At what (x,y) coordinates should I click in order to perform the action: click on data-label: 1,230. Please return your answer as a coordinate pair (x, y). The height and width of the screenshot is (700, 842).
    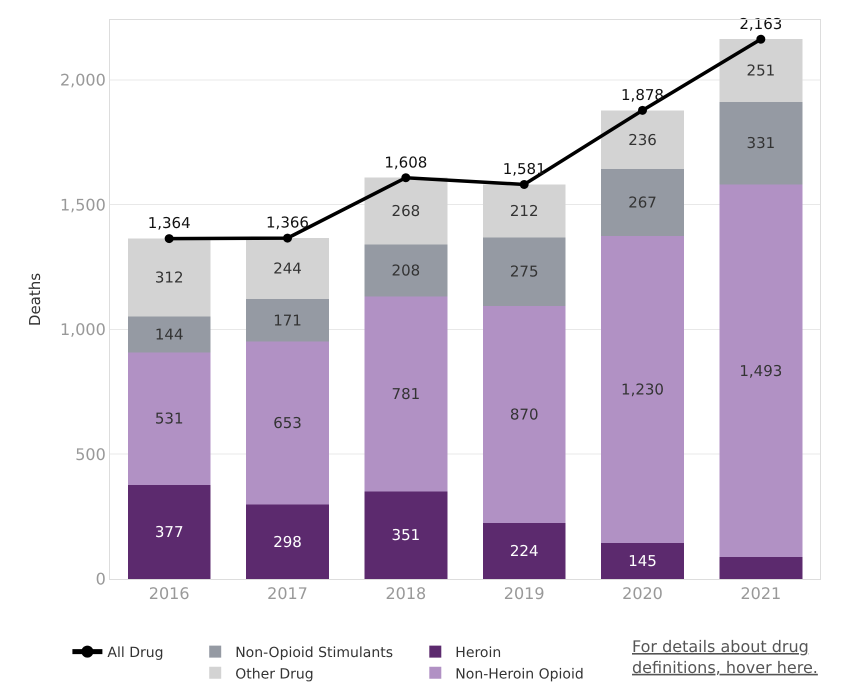
    Looking at the image, I should click on (642, 389).